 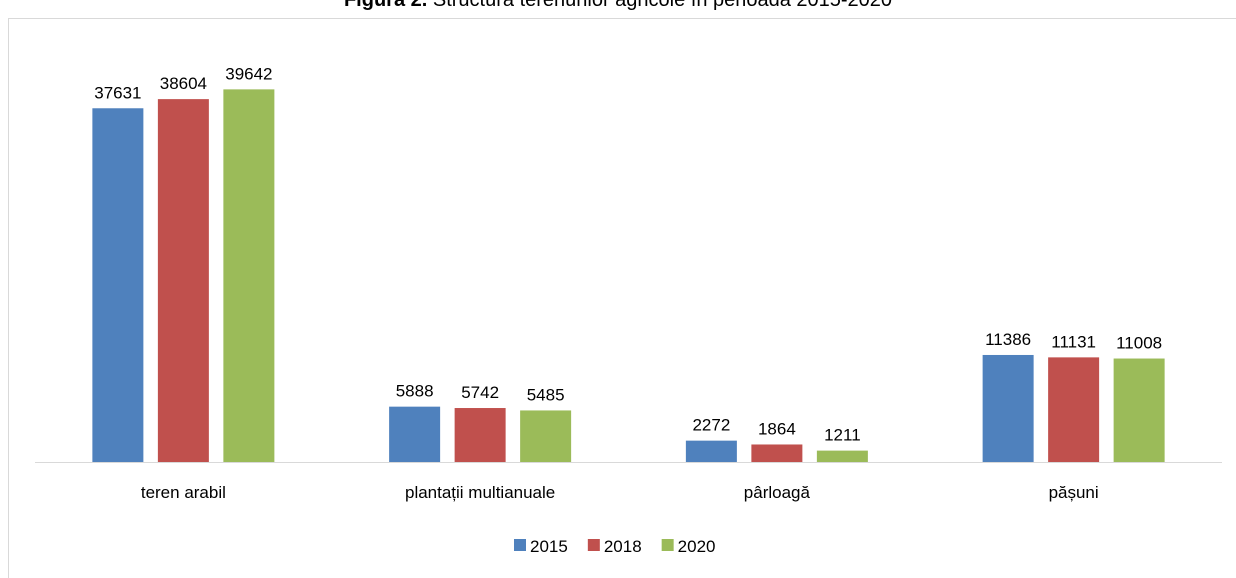 What do you see at coordinates (183, 83) in the screenshot?
I see `data-label: 38604` at bounding box center [183, 83].